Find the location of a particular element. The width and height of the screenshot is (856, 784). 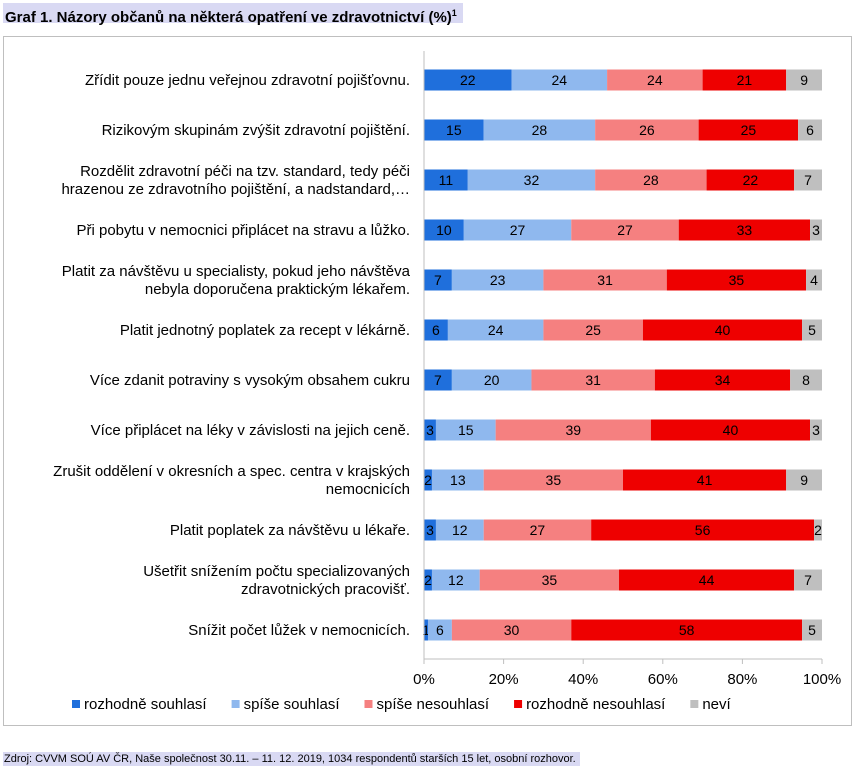

data-label: 26 is located at coordinates (647, 130).